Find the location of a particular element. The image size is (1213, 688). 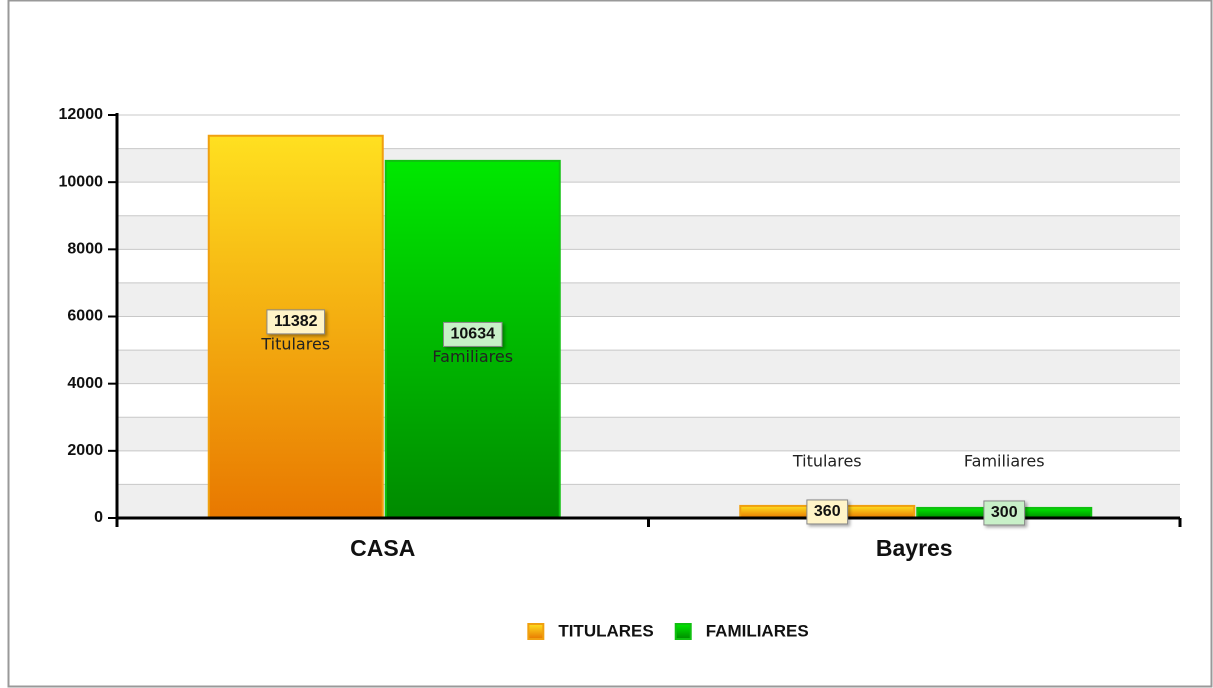

x-tick-label: CASA is located at coordinates (382, 548).